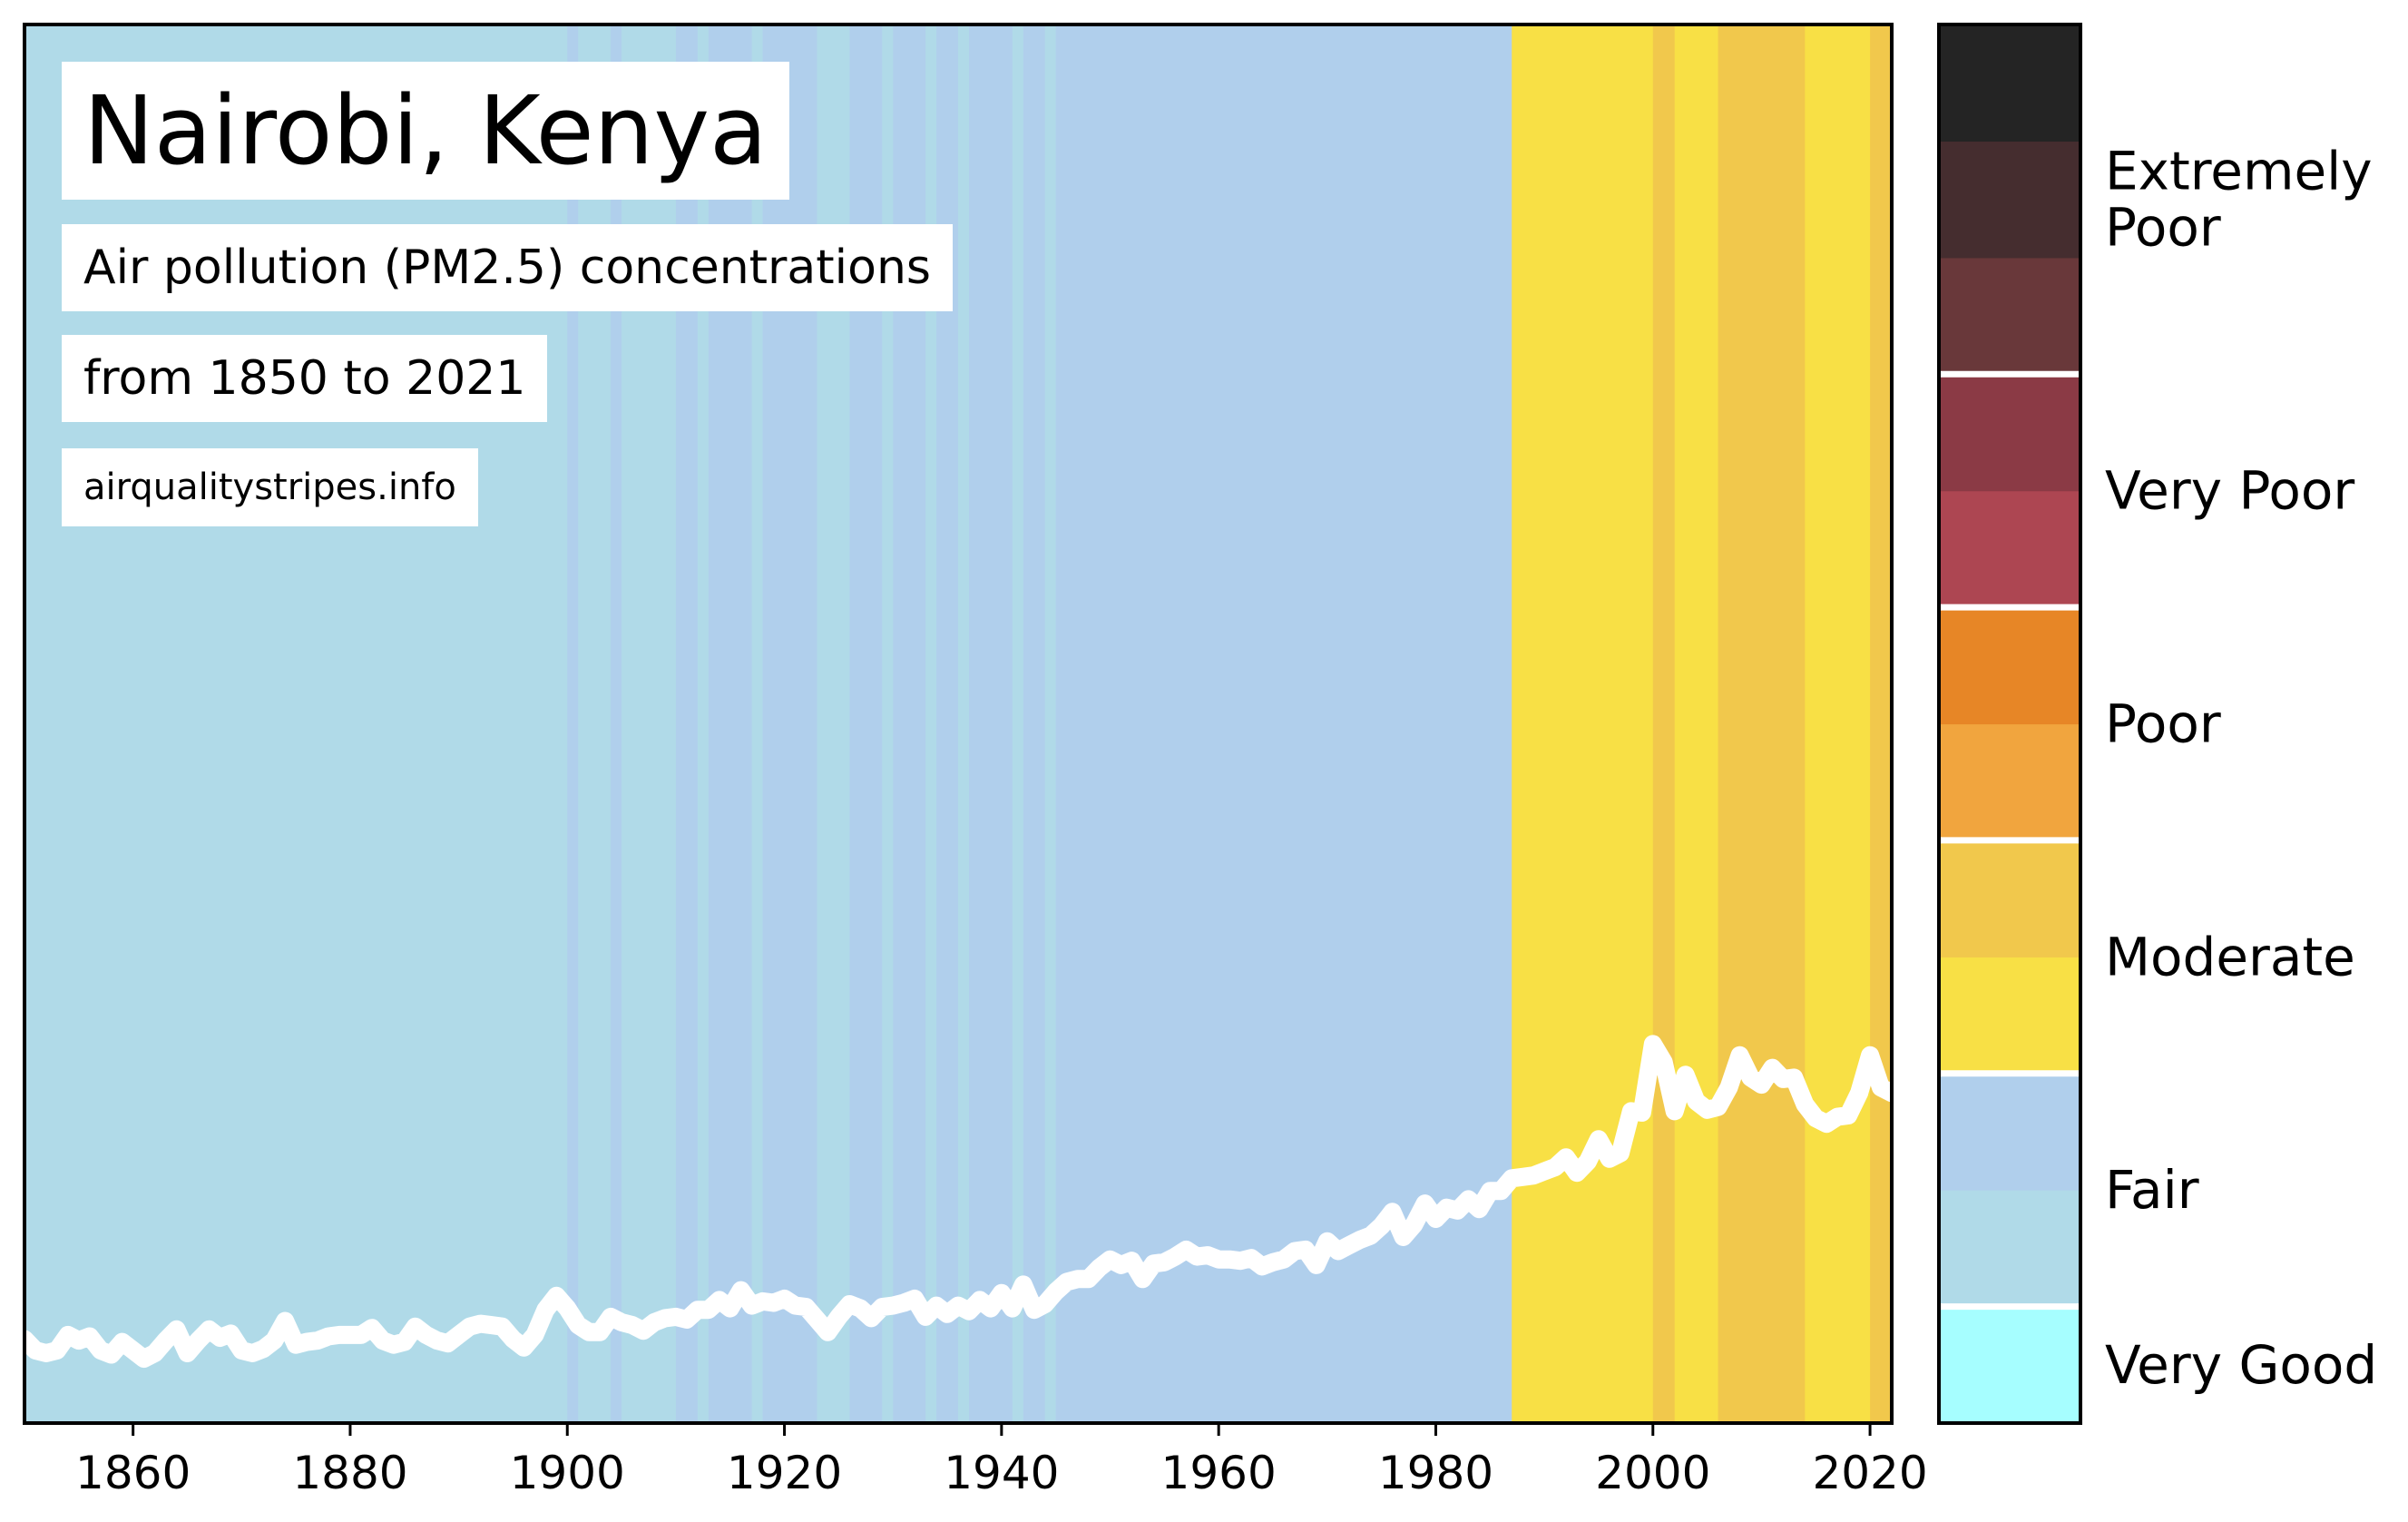  What do you see at coordinates (305, 378) in the screenshot?
I see `date-range-label: from 1850 to 2021` at bounding box center [305, 378].